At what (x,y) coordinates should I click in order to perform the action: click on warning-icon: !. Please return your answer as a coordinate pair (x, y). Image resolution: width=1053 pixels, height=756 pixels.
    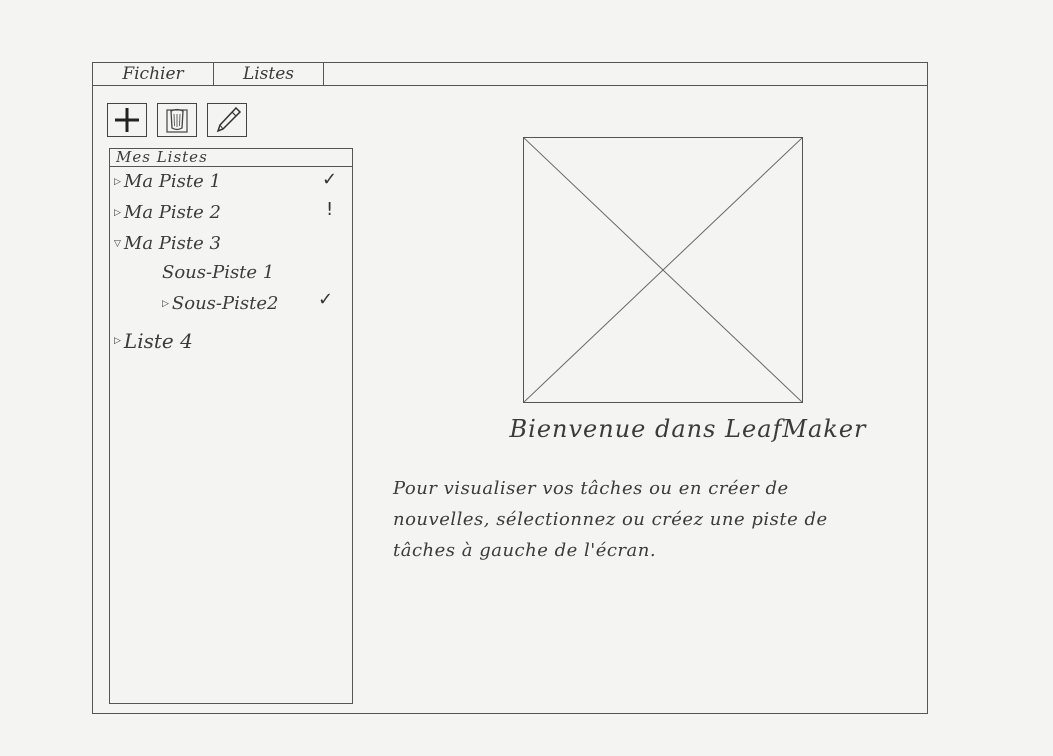
    Looking at the image, I should click on (330, 209).